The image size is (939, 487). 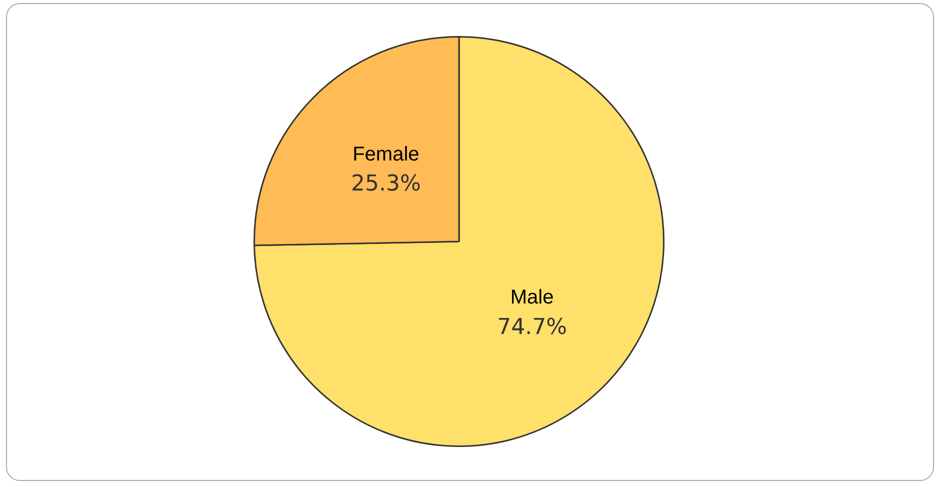 What do you see at coordinates (532, 327) in the screenshot?
I see `data-label: 74.7%` at bounding box center [532, 327].